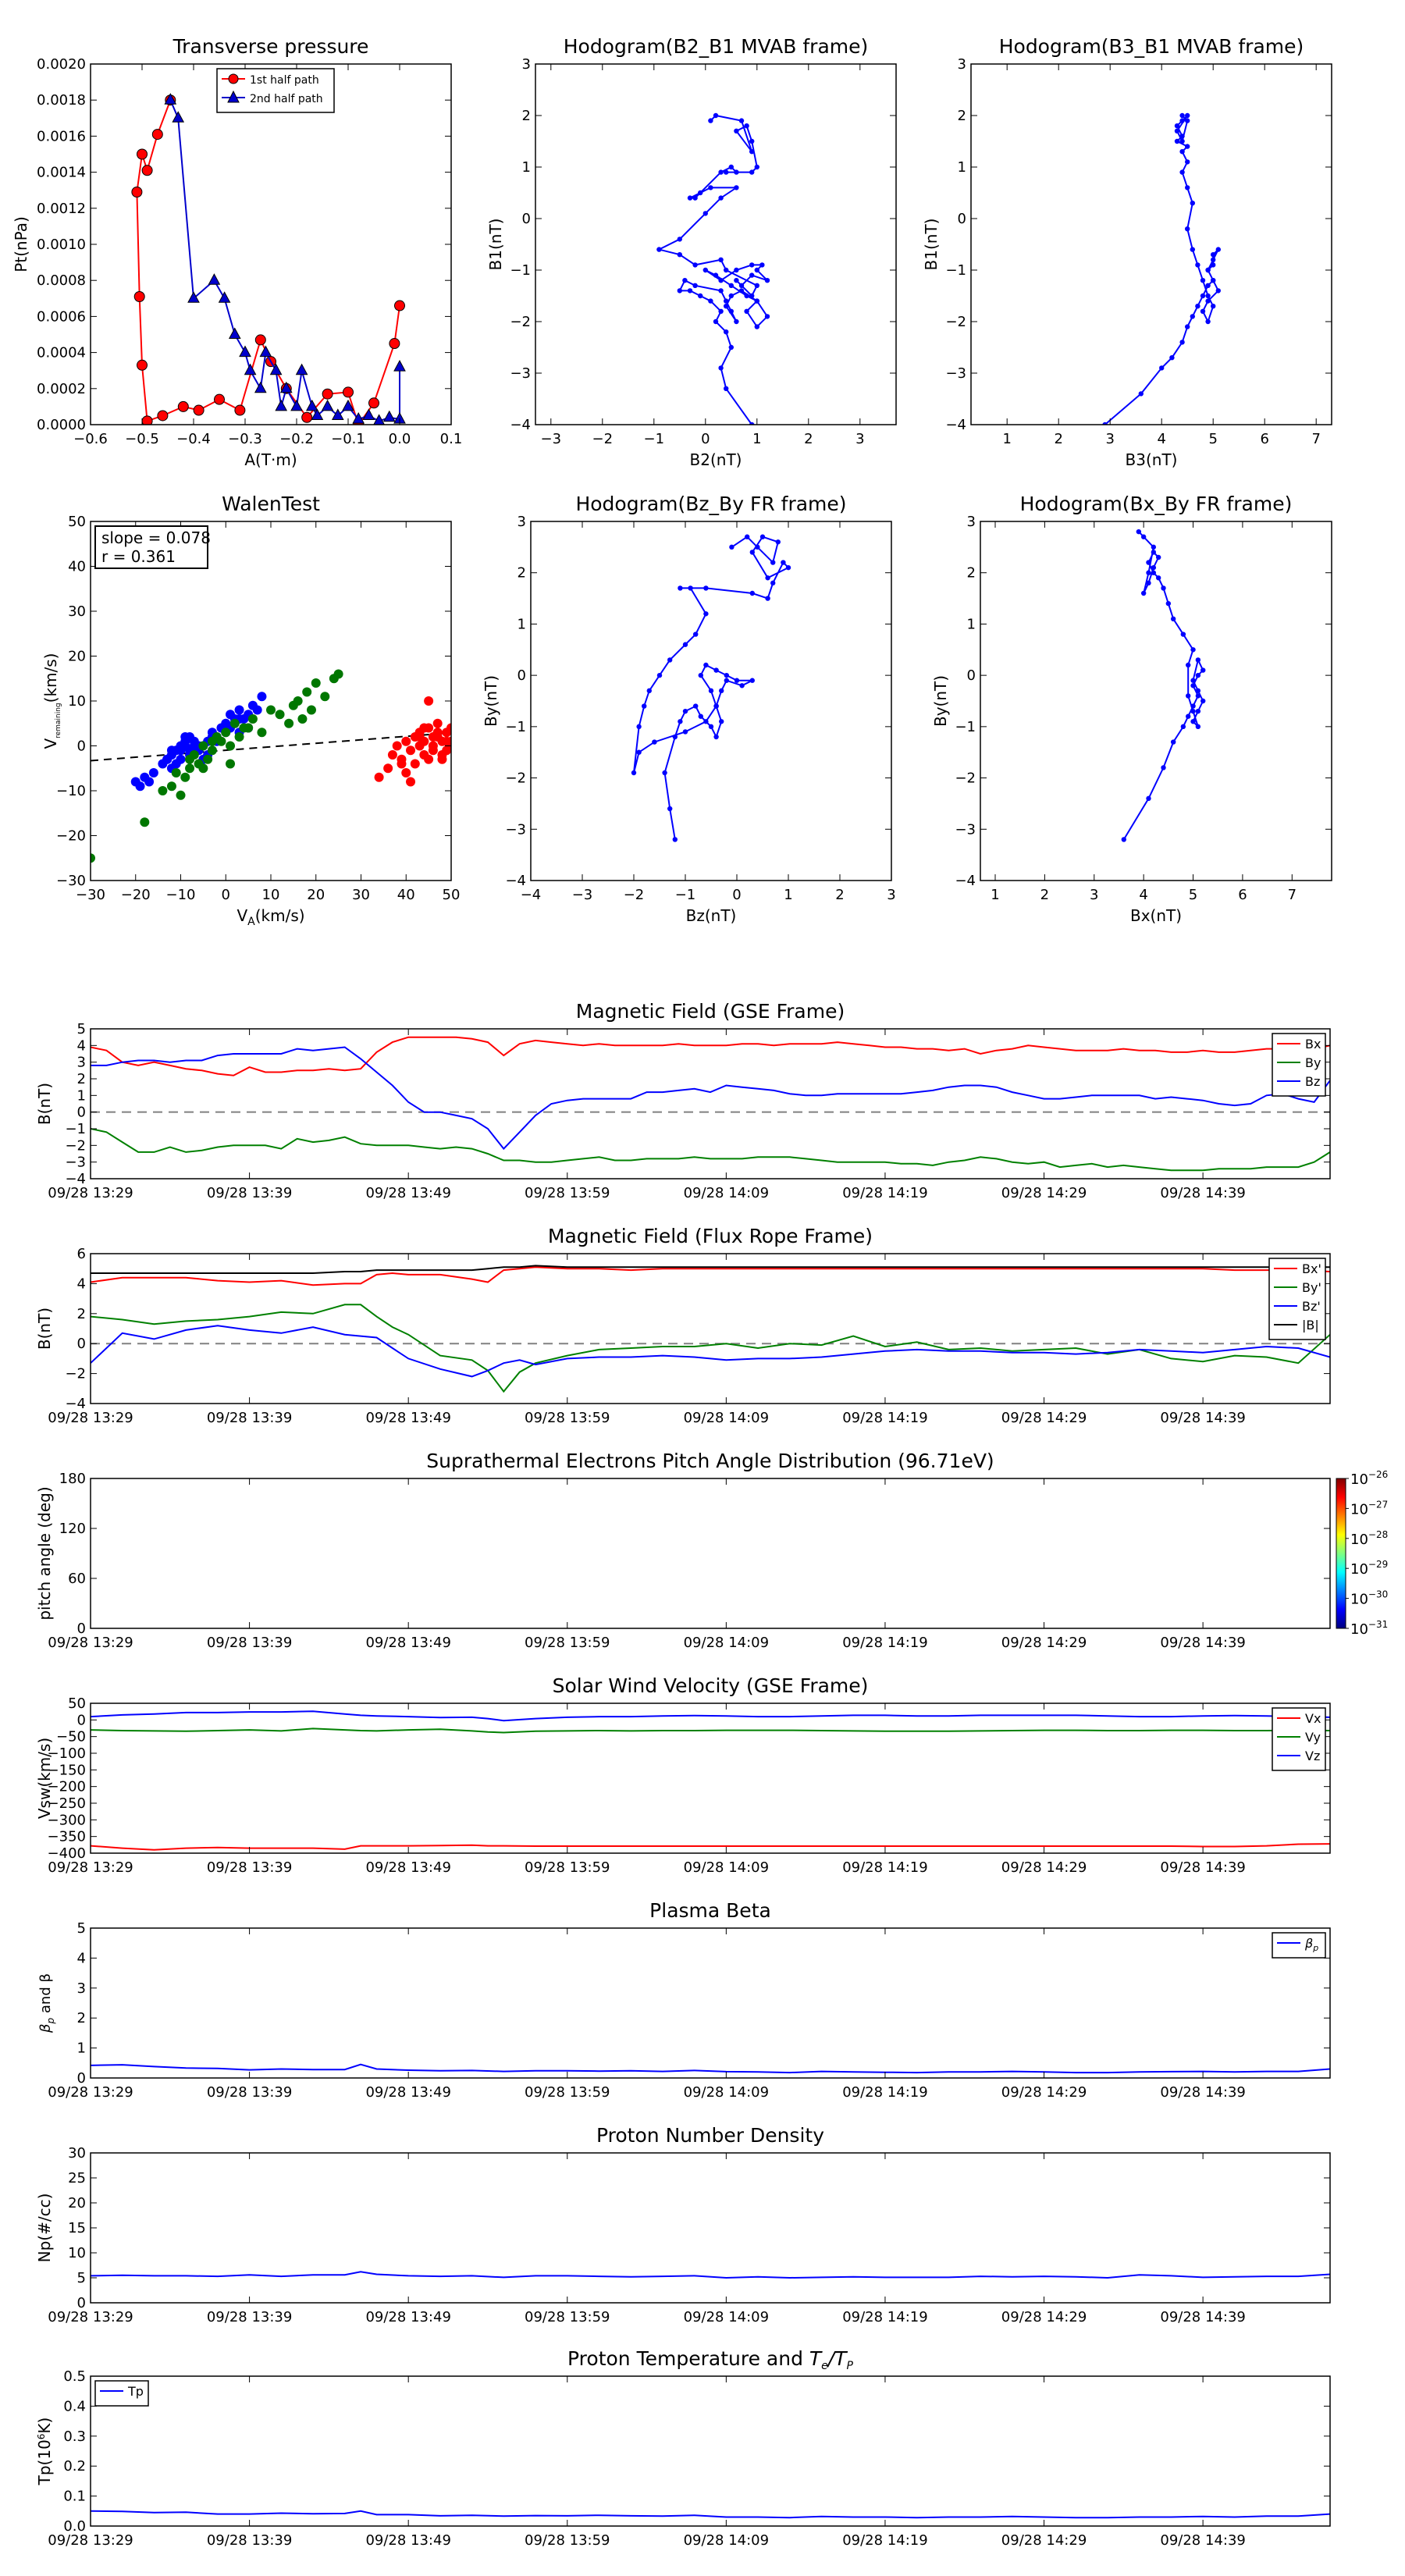  What do you see at coordinates (582, 895) in the screenshot?
I see `x-tick-label: −3` at bounding box center [582, 895].